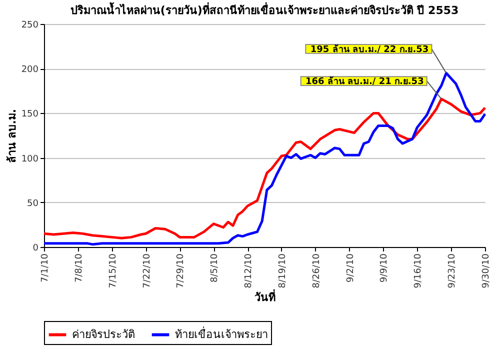 Image resolution: width=500 pixels, height=350 pixels. Describe the element at coordinates (351, 267) in the screenshot. I see `x-tick-label: 9/2/10` at that location.